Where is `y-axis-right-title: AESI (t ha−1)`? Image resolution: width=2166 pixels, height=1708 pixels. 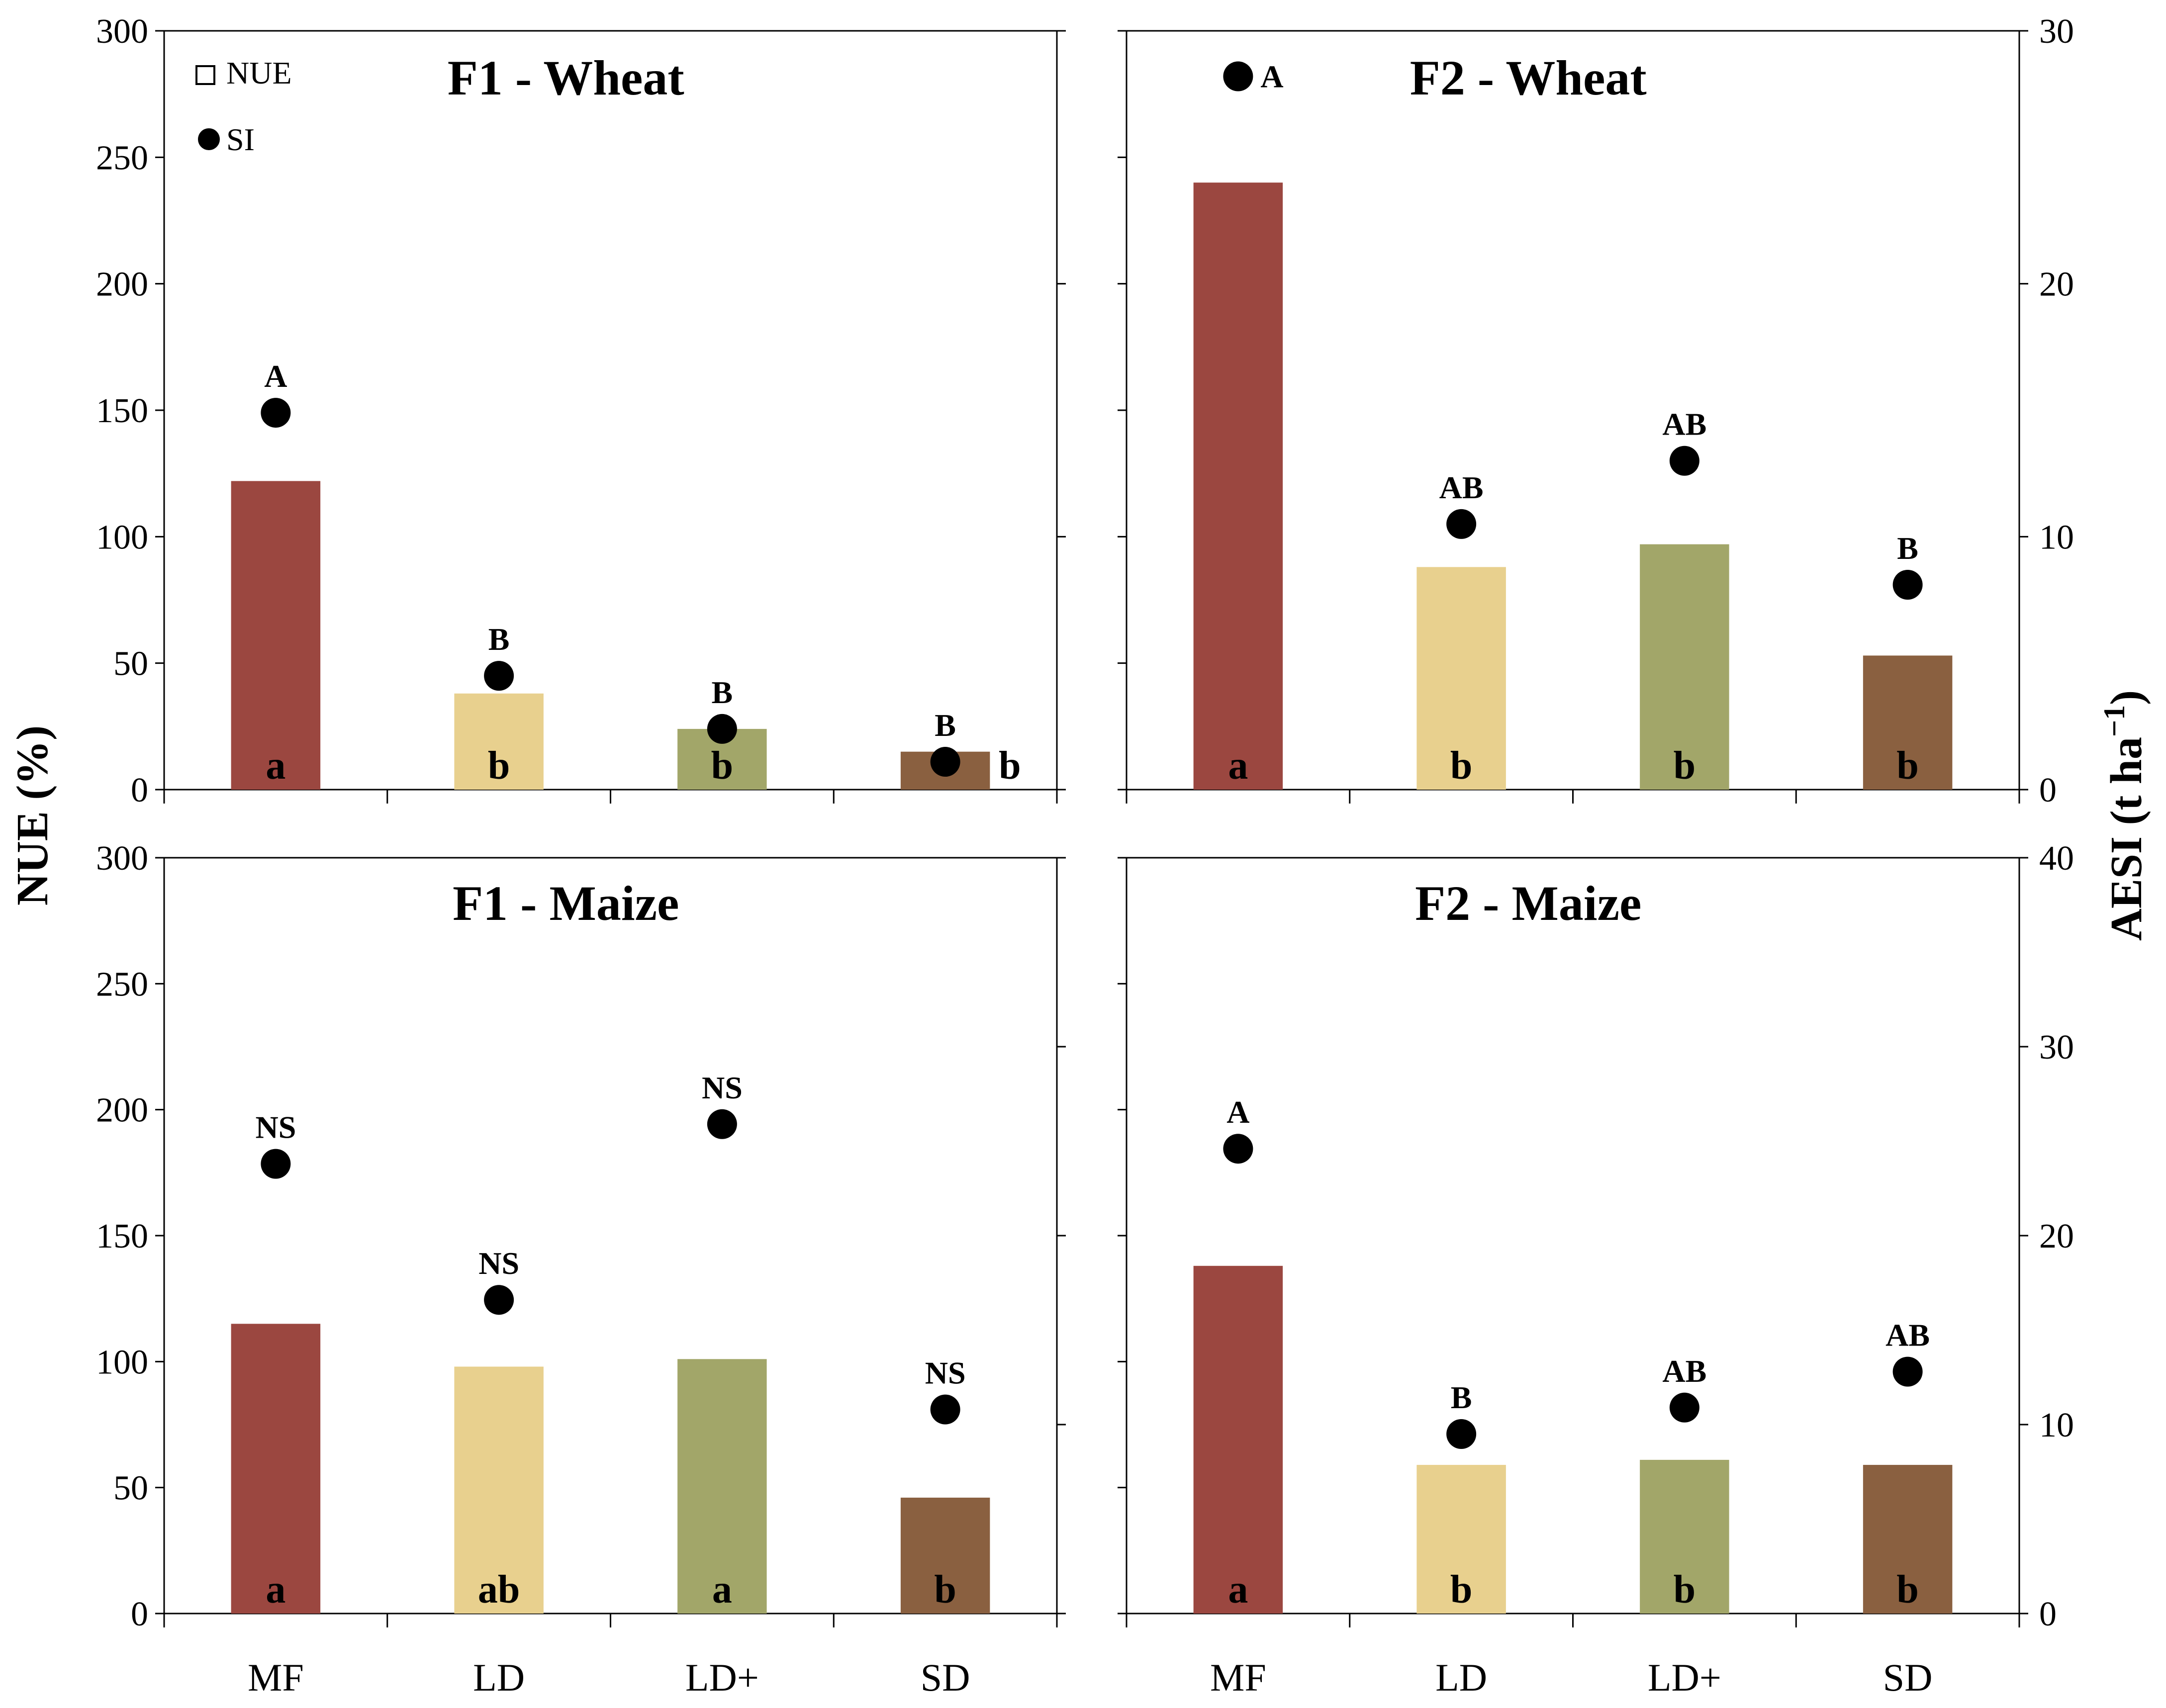
y-axis-right-title: AESI (t ha−1) is located at coordinates (2124, 816).